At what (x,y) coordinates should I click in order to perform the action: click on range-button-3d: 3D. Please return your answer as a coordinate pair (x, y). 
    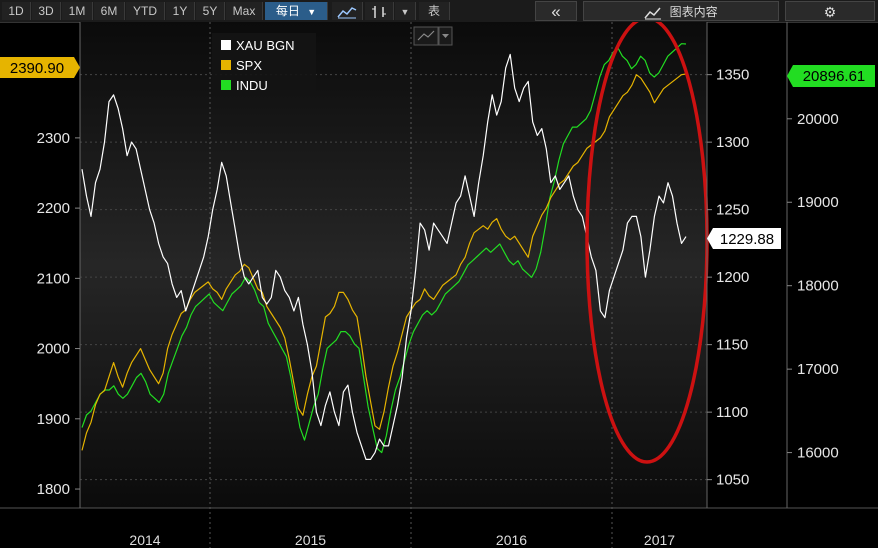
    Looking at the image, I should click on (46, 11).